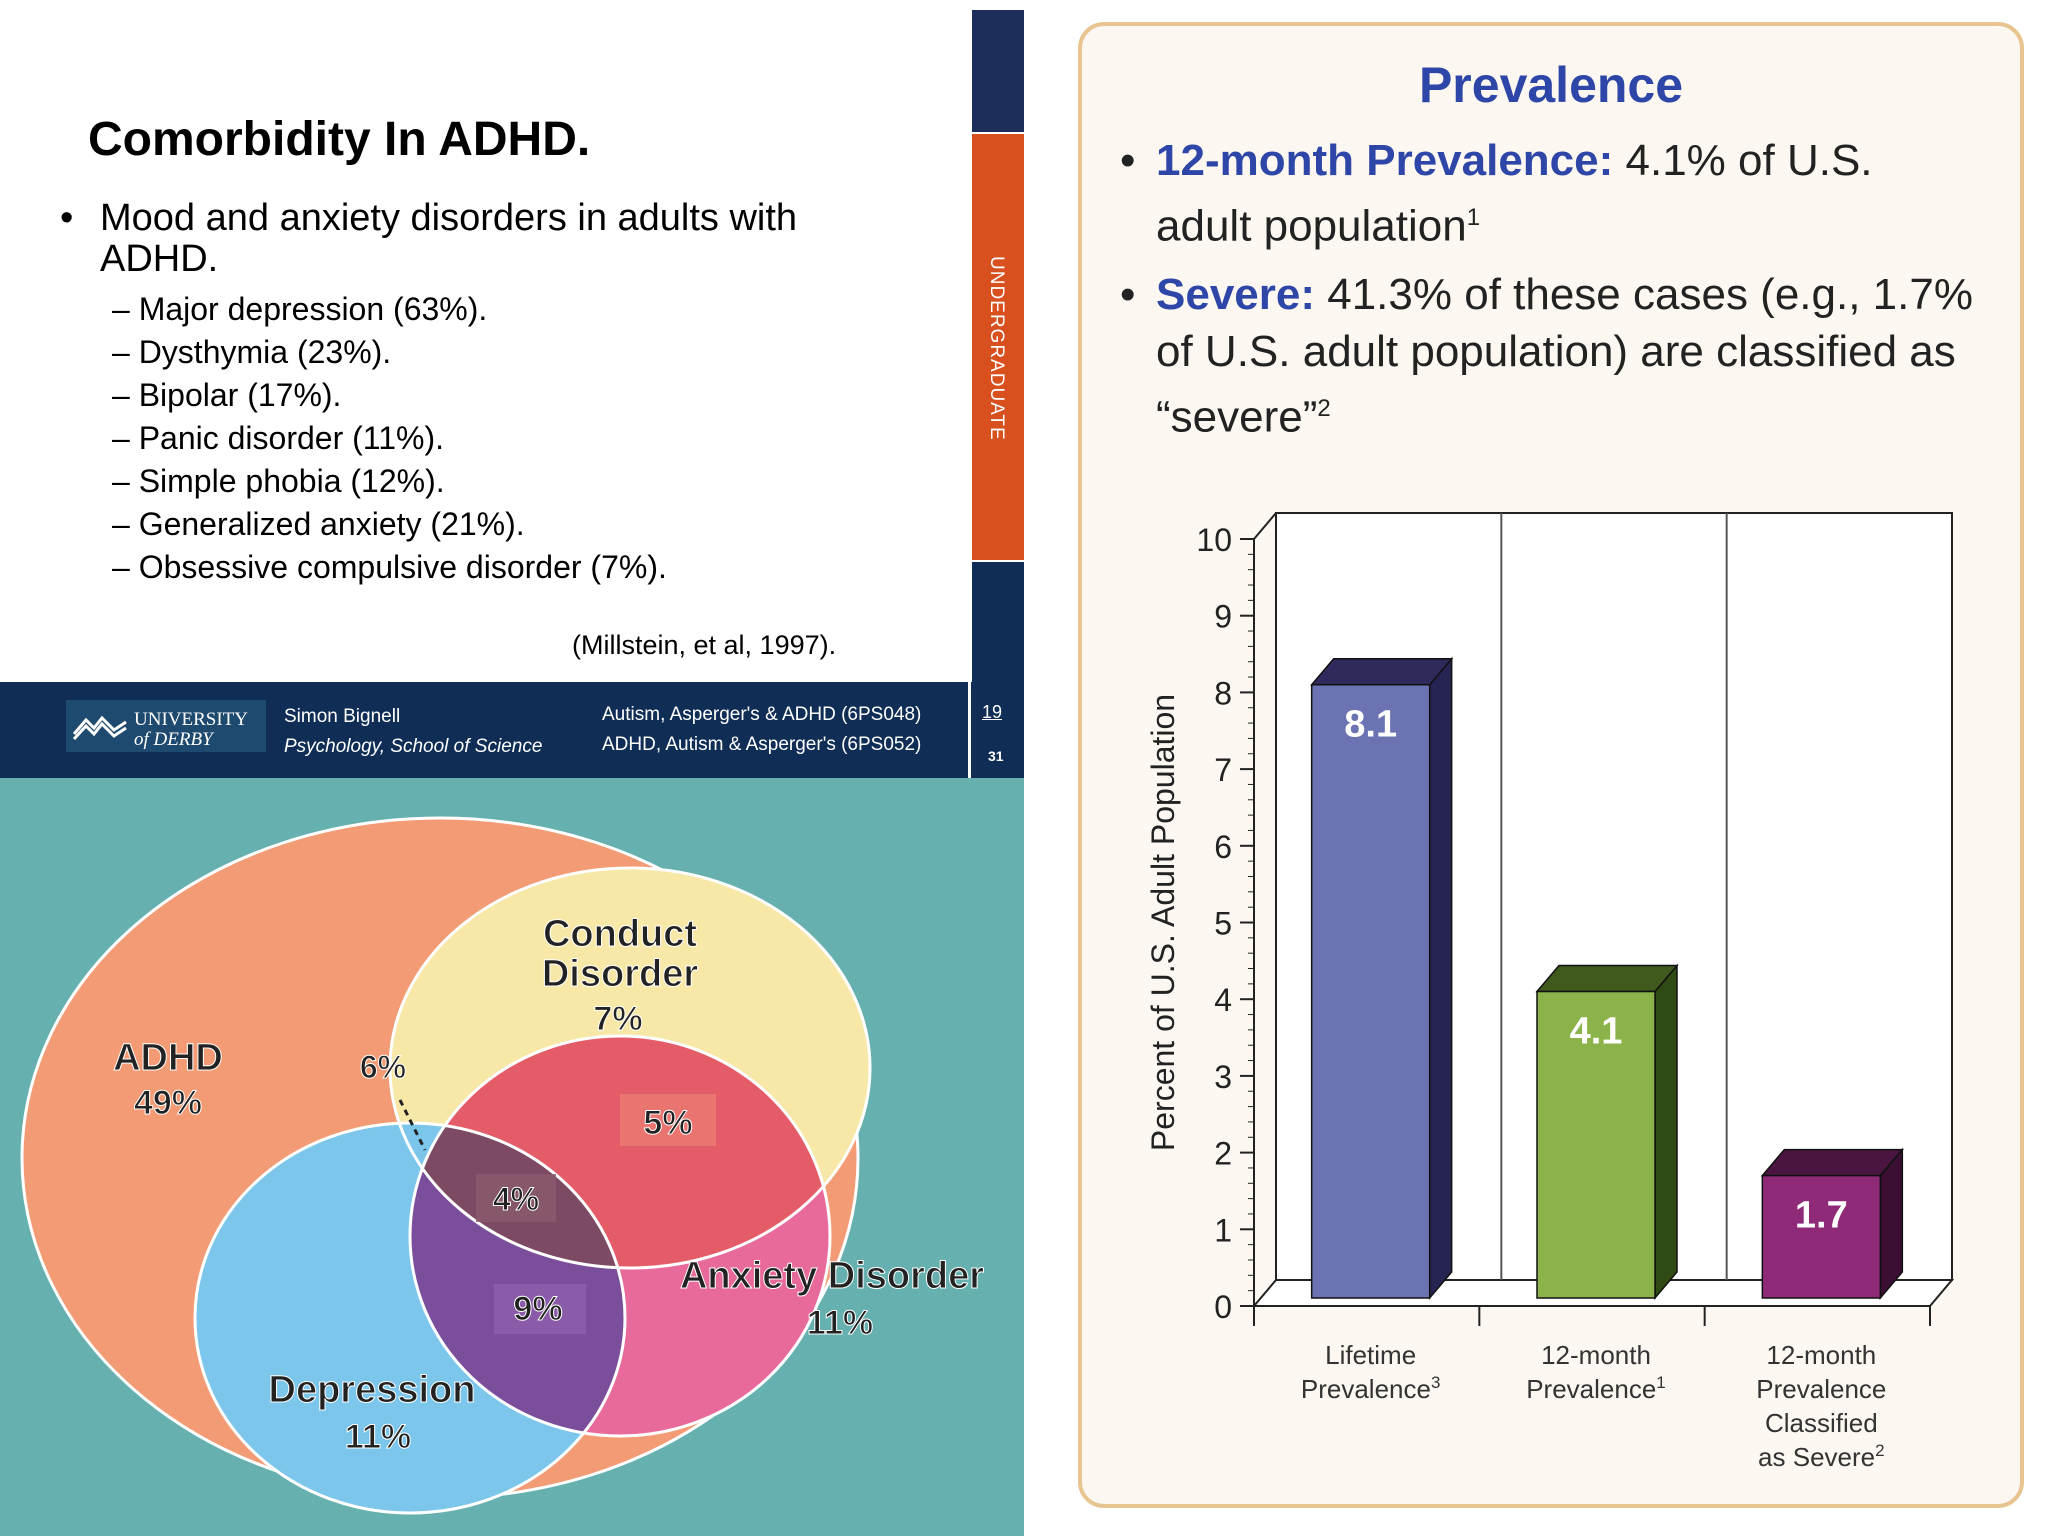 The height and width of the screenshot is (1536, 2048). Describe the element at coordinates (173, 739) in the screenshot. I see `logo-text-line2: of DERBY` at that location.